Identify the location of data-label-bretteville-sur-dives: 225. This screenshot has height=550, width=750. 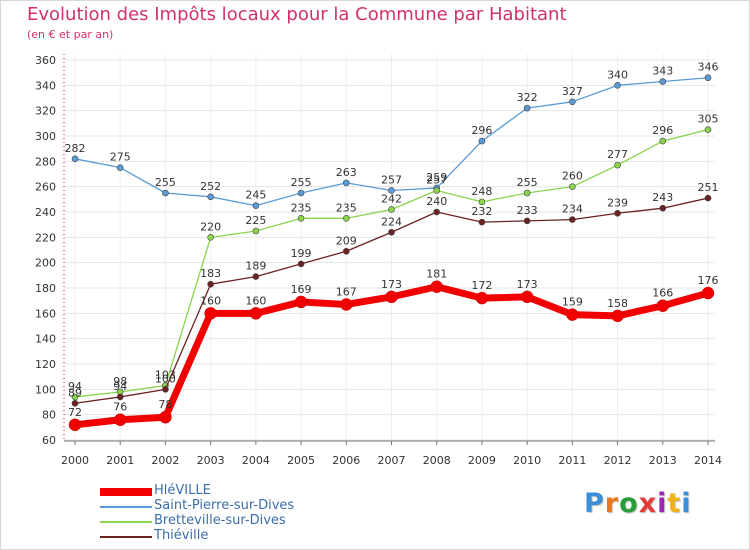
(255, 220).